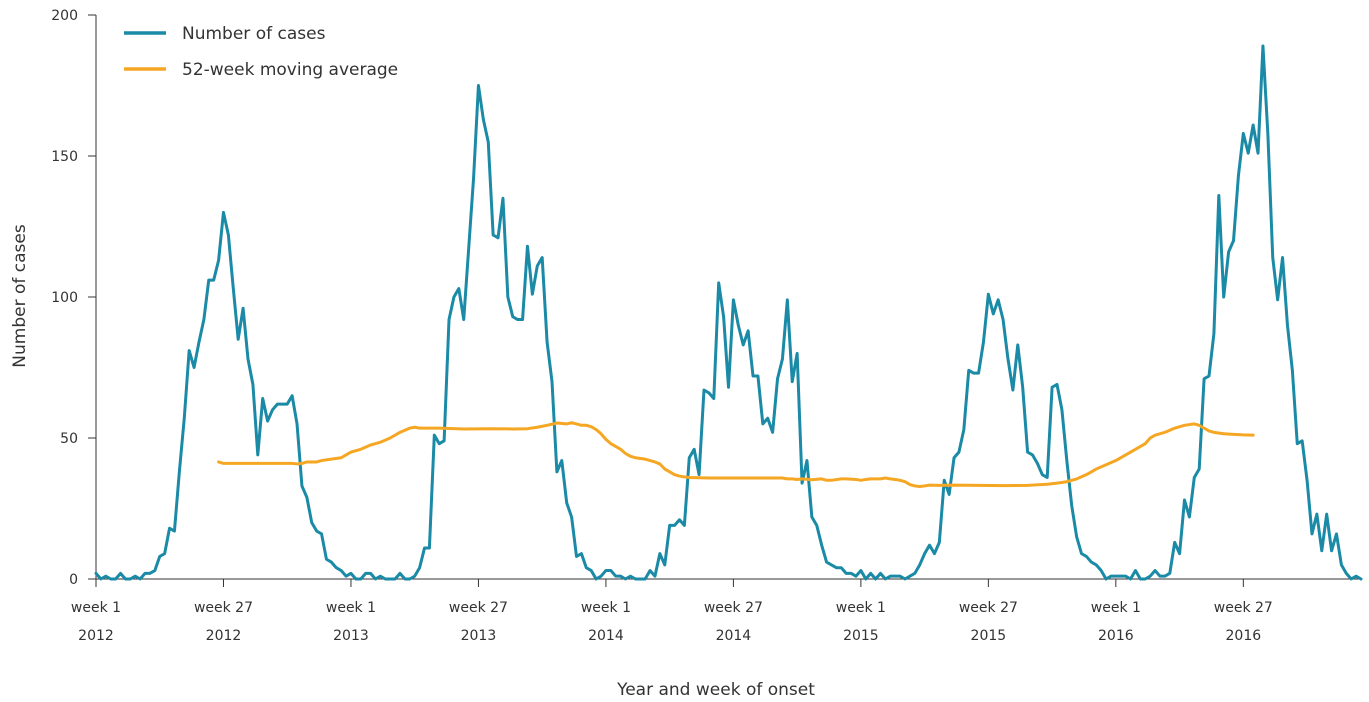  What do you see at coordinates (261, 52) in the screenshot?
I see `legend: Number of cases 52-week moving average` at bounding box center [261, 52].